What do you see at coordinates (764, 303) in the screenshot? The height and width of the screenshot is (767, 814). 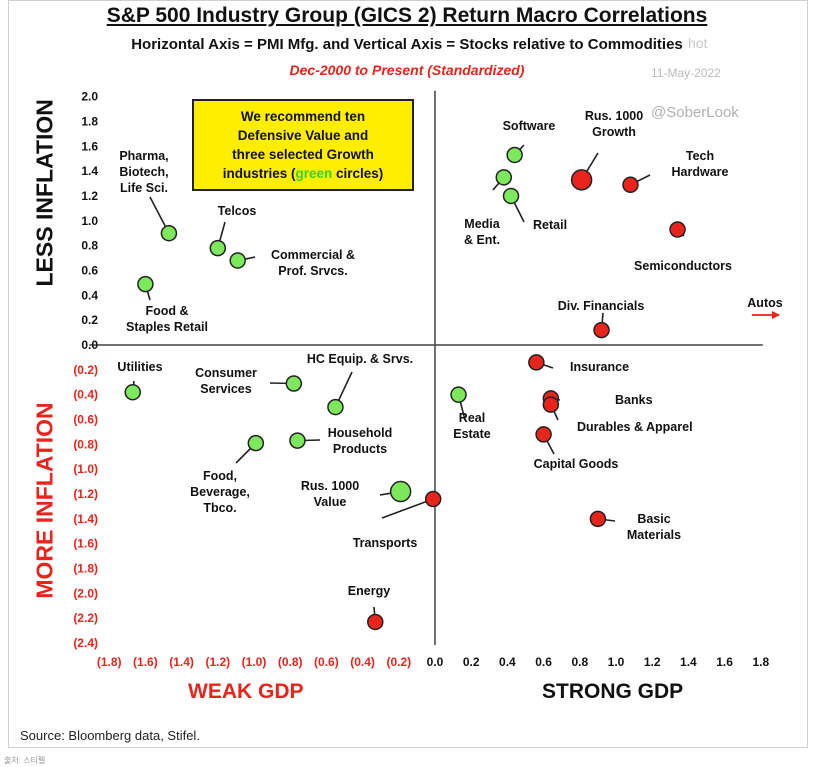 I see `offchart-label: Autos` at bounding box center [764, 303].